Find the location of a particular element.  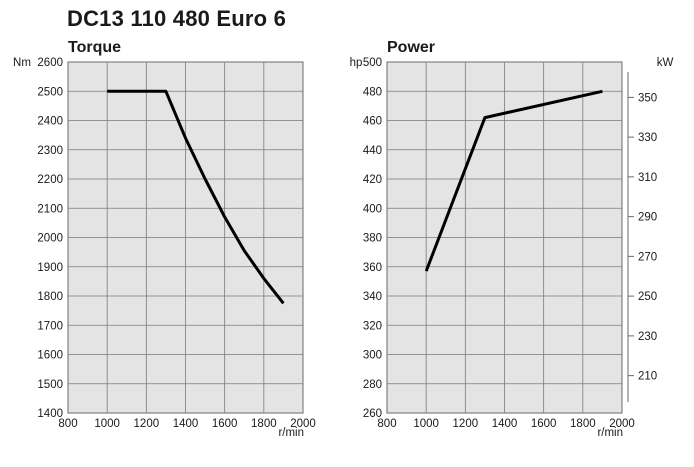

power-secondary-tick-label: 330 is located at coordinates (647, 138).